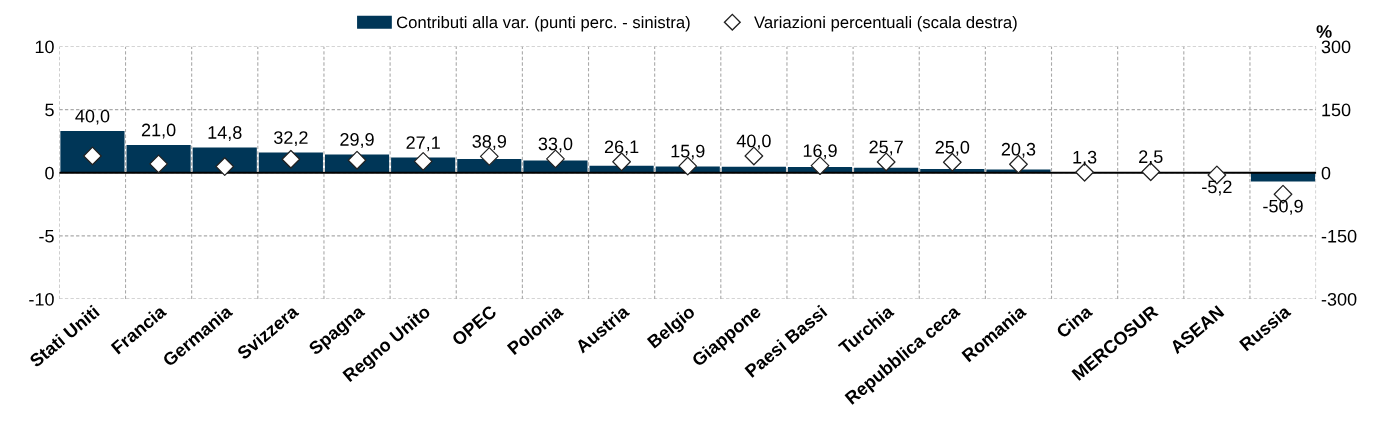 The height and width of the screenshot is (443, 1381). I want to click on y2-tick-label: -300, so click(1339, 299).